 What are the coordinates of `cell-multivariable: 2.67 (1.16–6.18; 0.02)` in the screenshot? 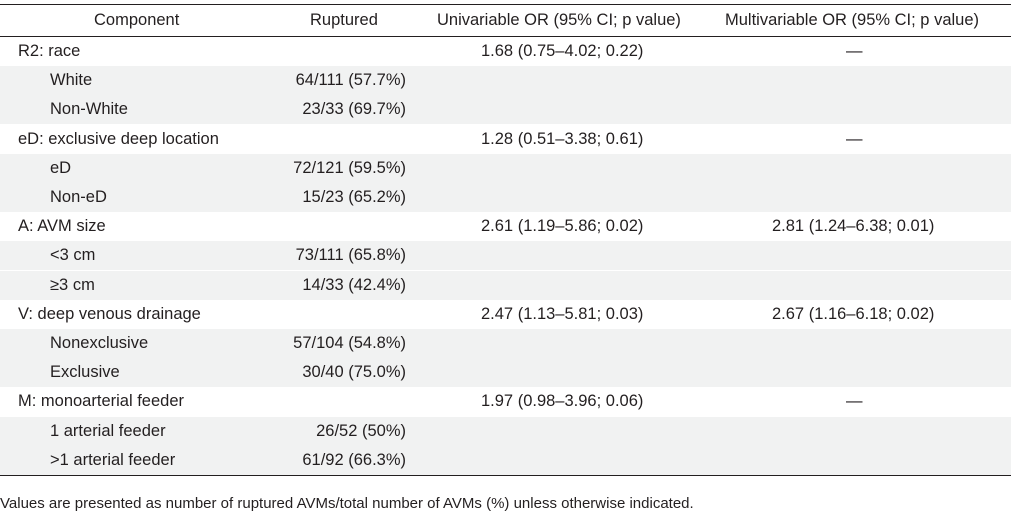 It's located at (853, 314).